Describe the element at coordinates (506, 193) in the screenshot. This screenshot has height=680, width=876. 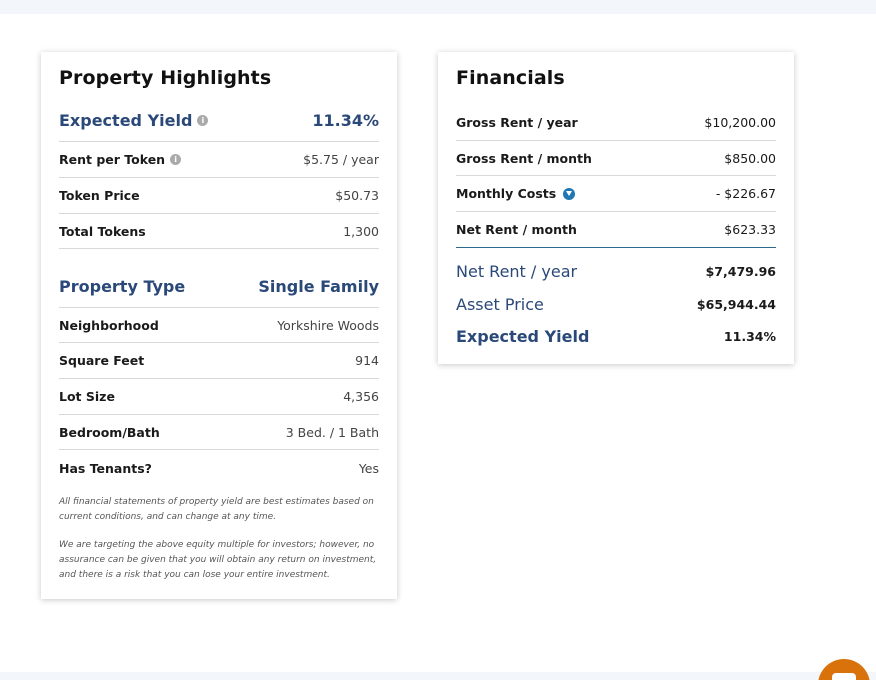
I see `monthly-costs-label: Monthly Costs` at that location.